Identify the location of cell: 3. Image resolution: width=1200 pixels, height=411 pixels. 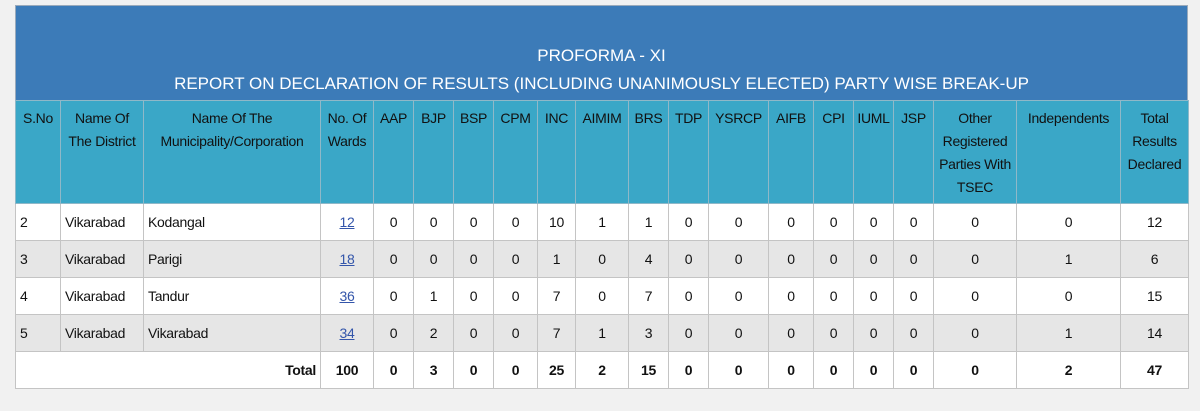
(38, 259).